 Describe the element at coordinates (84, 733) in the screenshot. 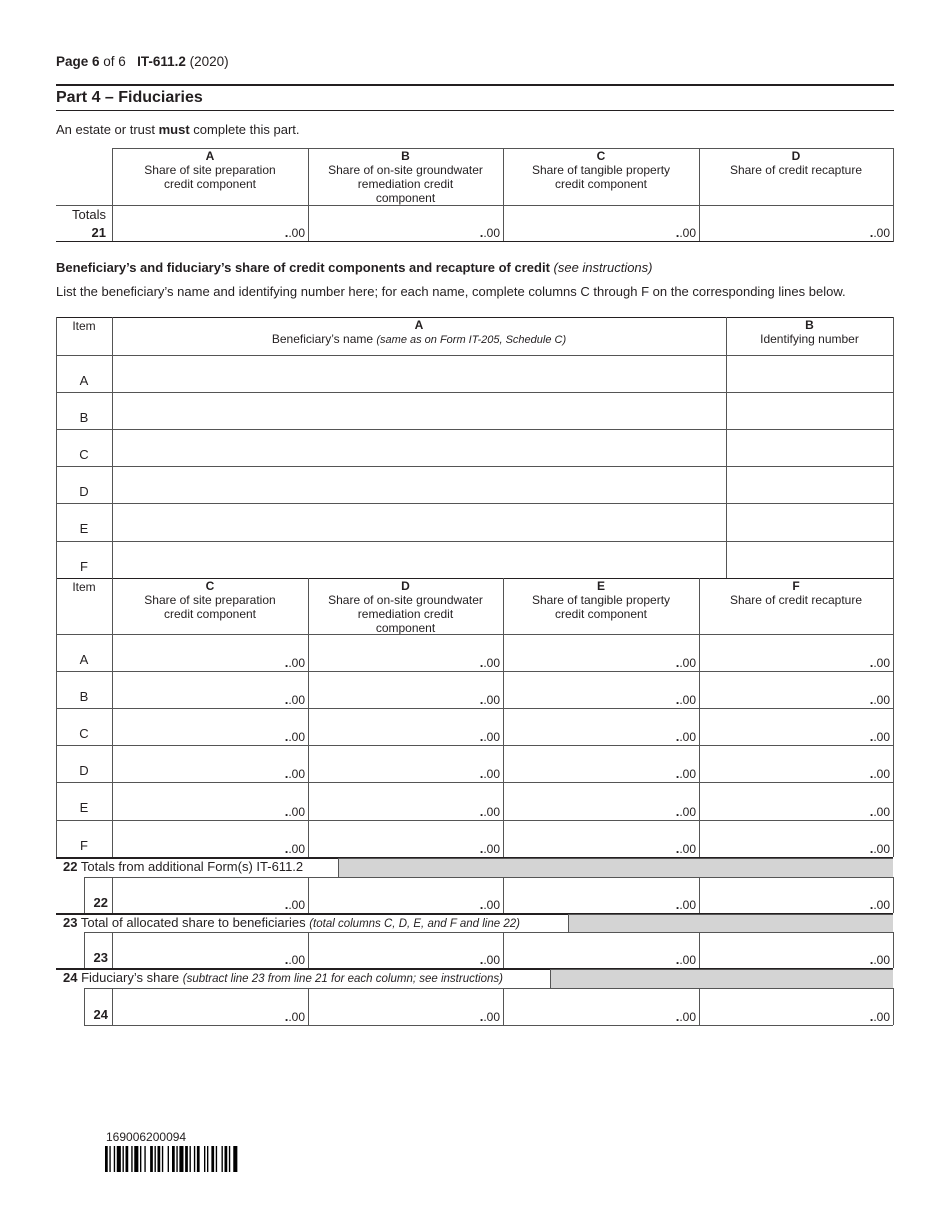

I see `item-label: C` at that location.